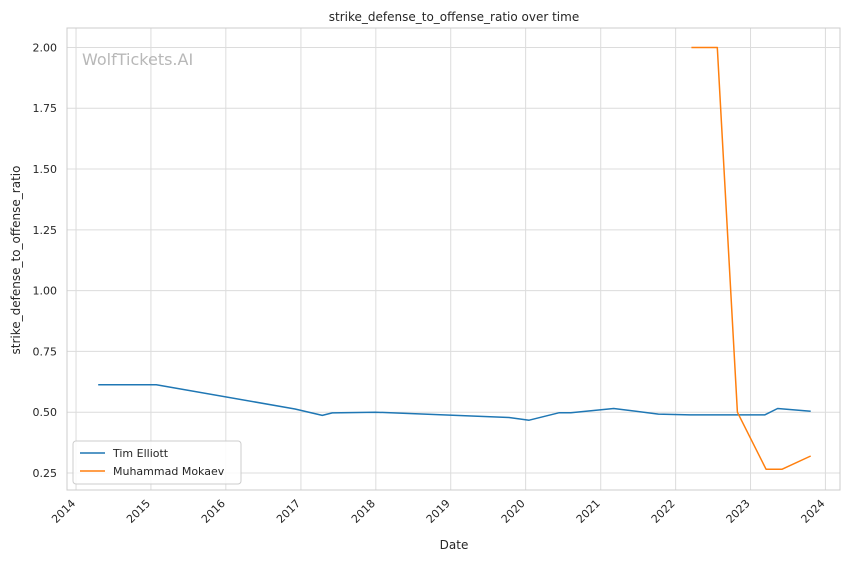 This screenshot has width=852, height=561. I want to click on x-tick-label: 2019, so click(438, 511).